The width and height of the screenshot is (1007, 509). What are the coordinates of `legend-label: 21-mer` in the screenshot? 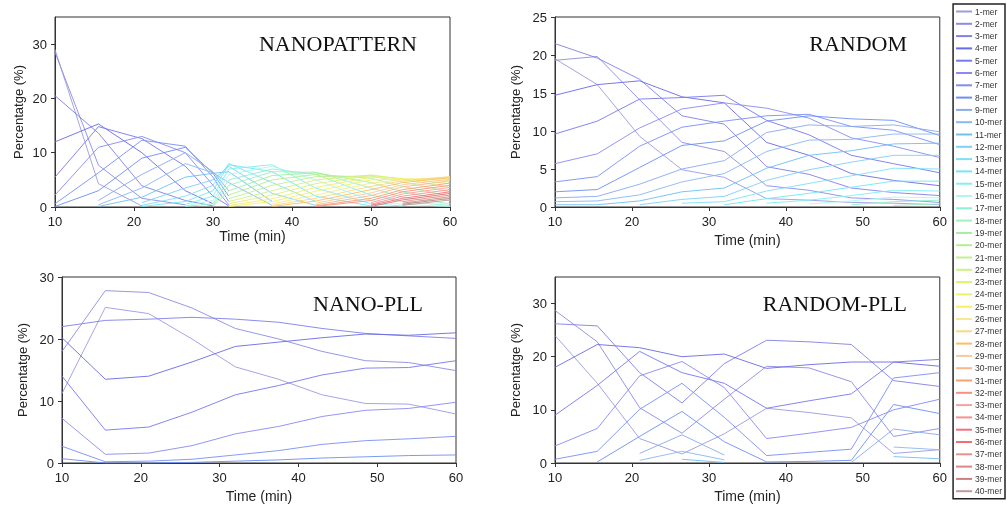 It's located at (989, 257).